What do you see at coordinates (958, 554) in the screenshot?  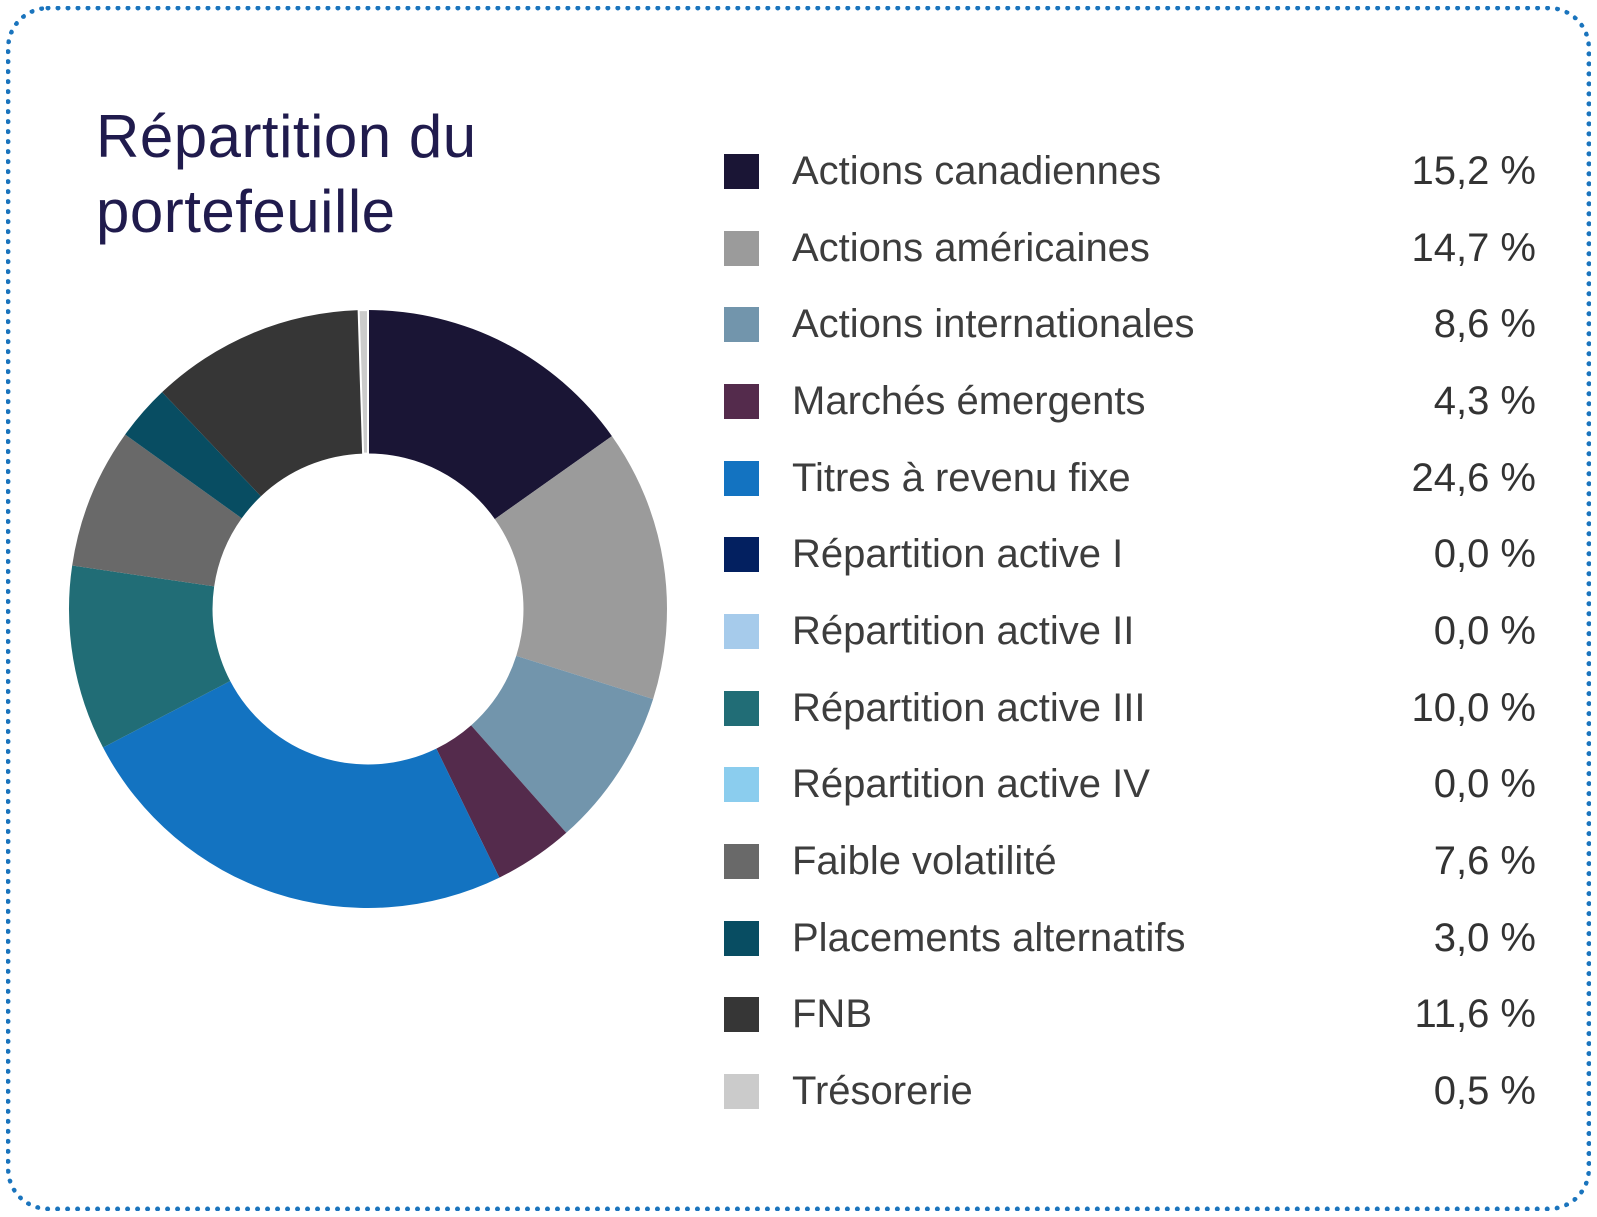 I see `legend-label: Répartition active I` at bounding box center [958, 554].